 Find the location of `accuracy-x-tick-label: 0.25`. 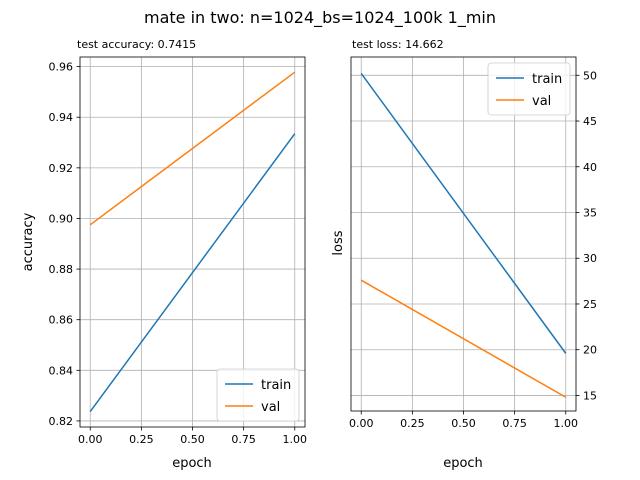

accuracy-x-tick-label: 0.25 is located at coordinates (141, 439).